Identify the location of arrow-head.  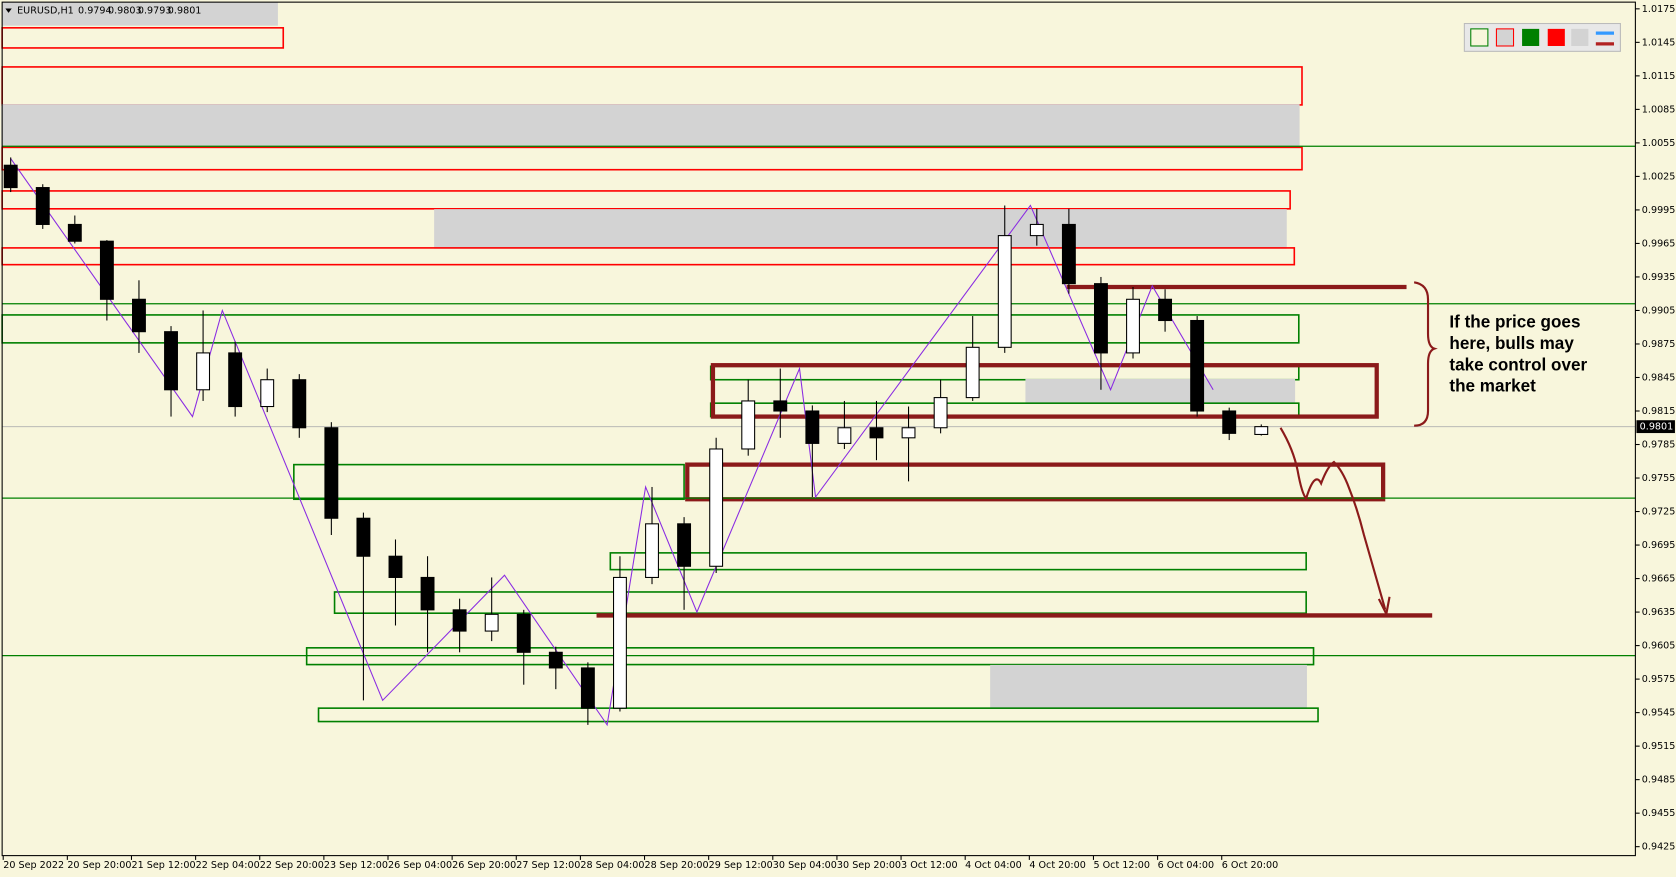
(1384, 607).